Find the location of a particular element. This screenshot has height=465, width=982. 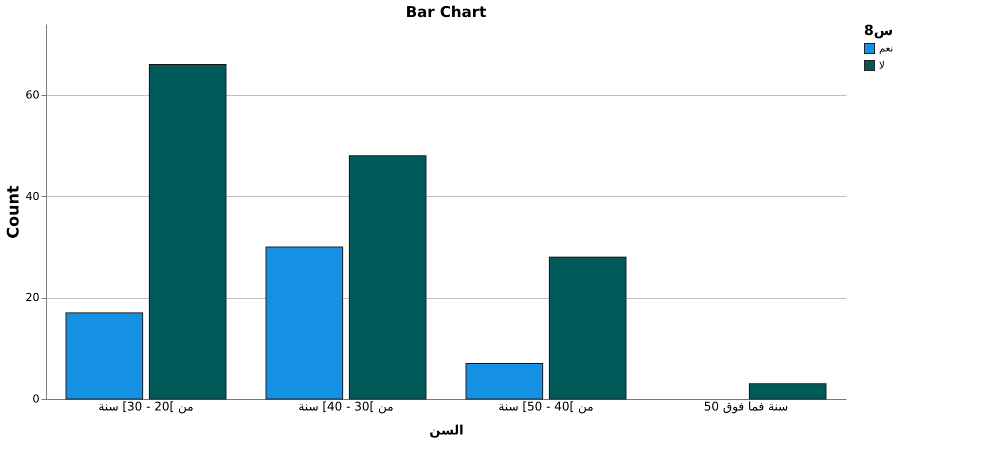

legend-title: س8 is located at coordinates (879, 31).